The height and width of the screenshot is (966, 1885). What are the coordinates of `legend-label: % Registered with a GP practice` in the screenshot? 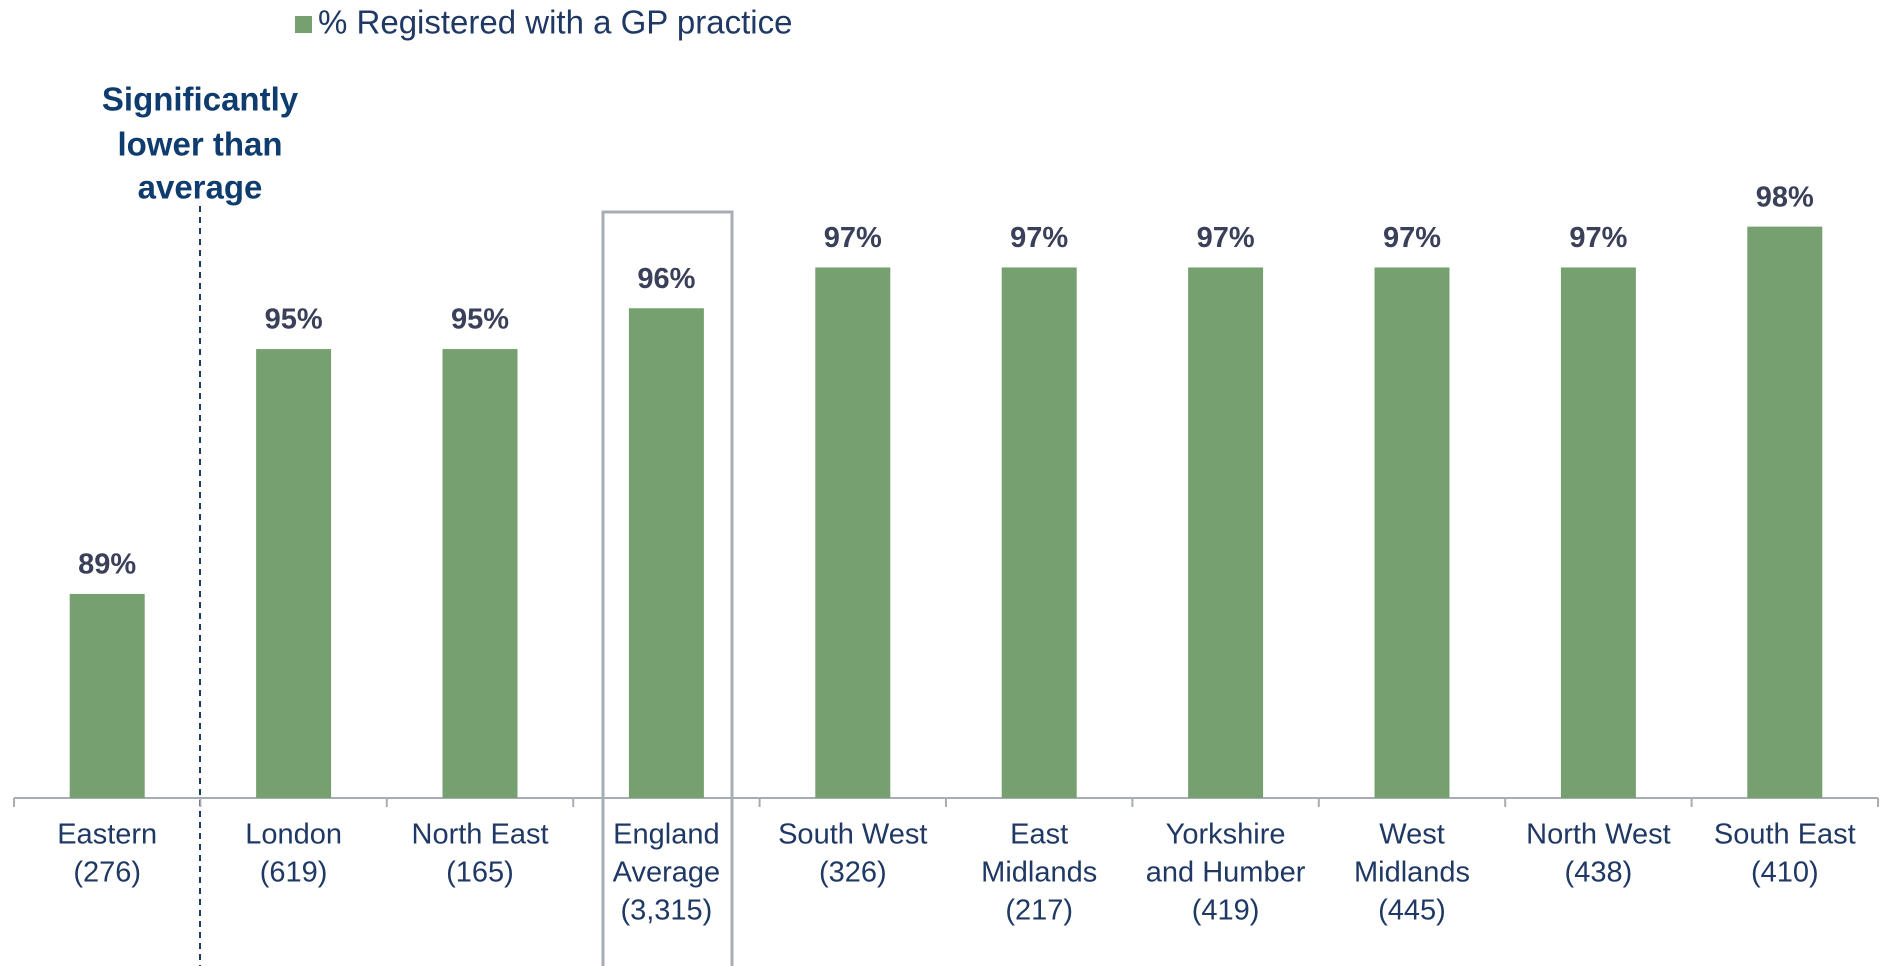 It's located at (555, 22).